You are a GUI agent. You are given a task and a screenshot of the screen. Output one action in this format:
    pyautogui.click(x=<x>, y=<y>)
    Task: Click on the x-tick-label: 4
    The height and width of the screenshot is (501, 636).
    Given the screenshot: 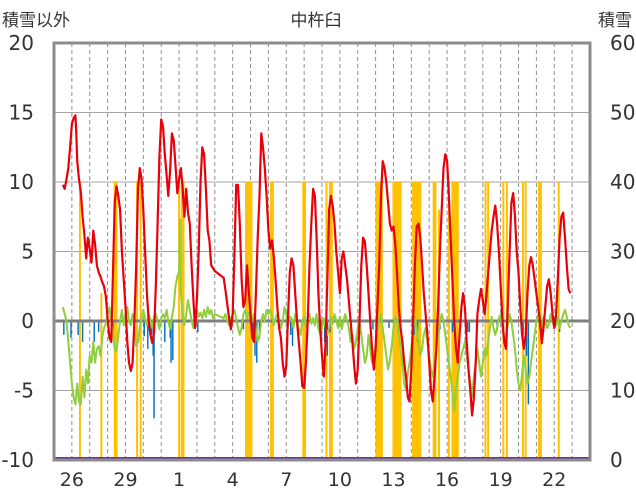 What is the action you would take?
    pyautogui.click(x=233, y=480)
    